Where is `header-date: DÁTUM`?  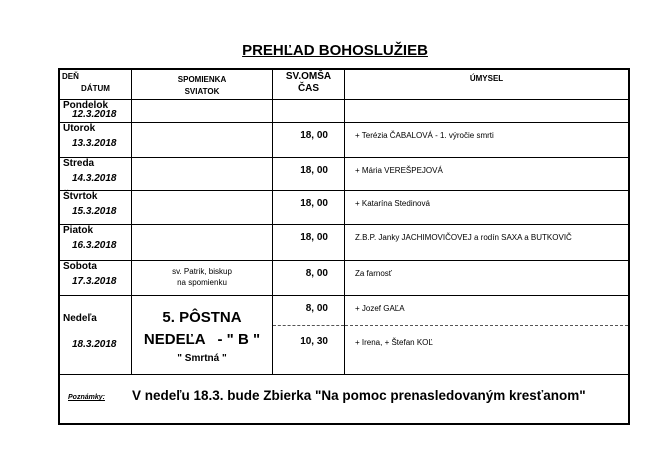
header-date: DÁTUM is located at coordinates (95, 88).